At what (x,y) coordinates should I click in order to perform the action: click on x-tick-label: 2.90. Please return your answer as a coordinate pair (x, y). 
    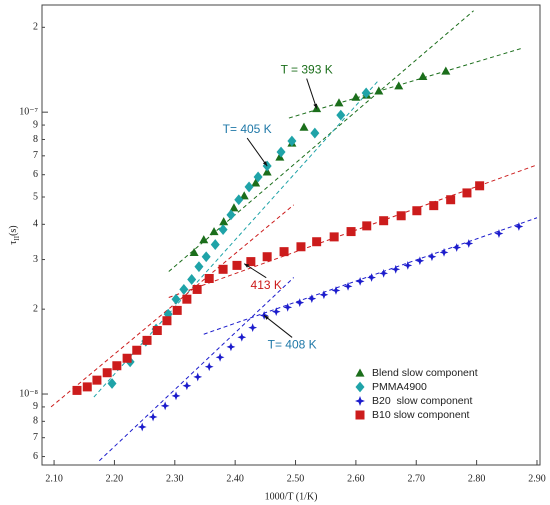
    Looking at the image, I should click on (537, 478).